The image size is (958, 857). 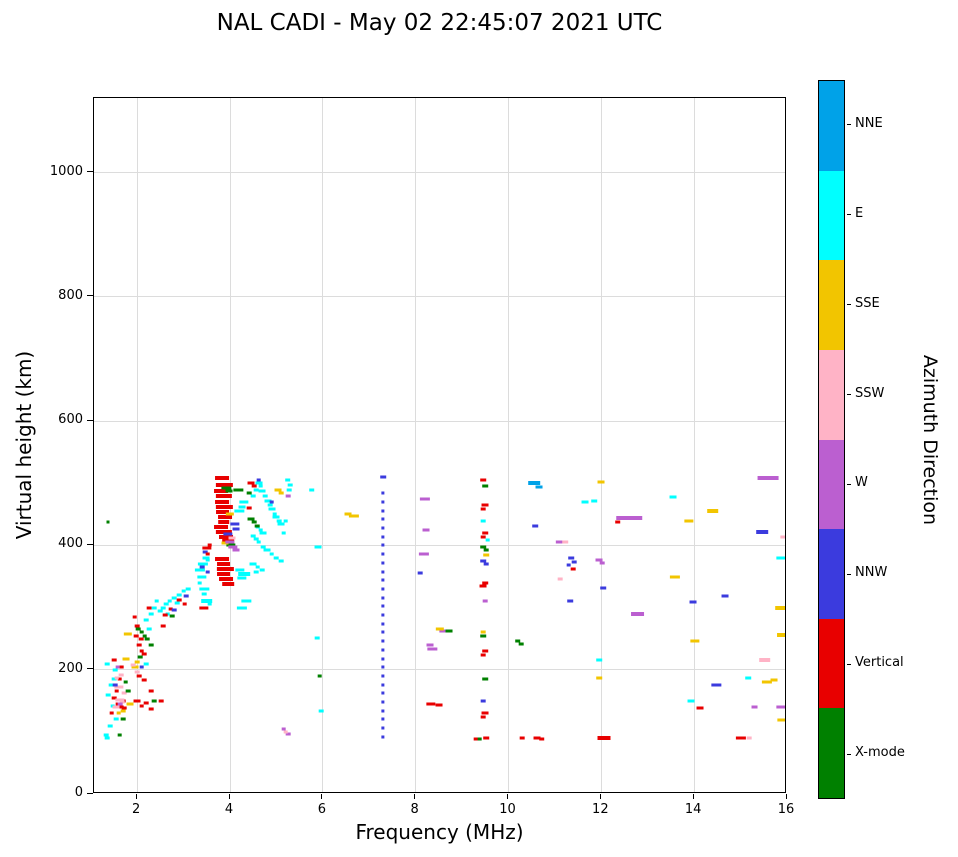 What do you see at coordinates (600, 809) in the screenshot?
I see `x-tick-label: 12` at bounding box center [600, 809].